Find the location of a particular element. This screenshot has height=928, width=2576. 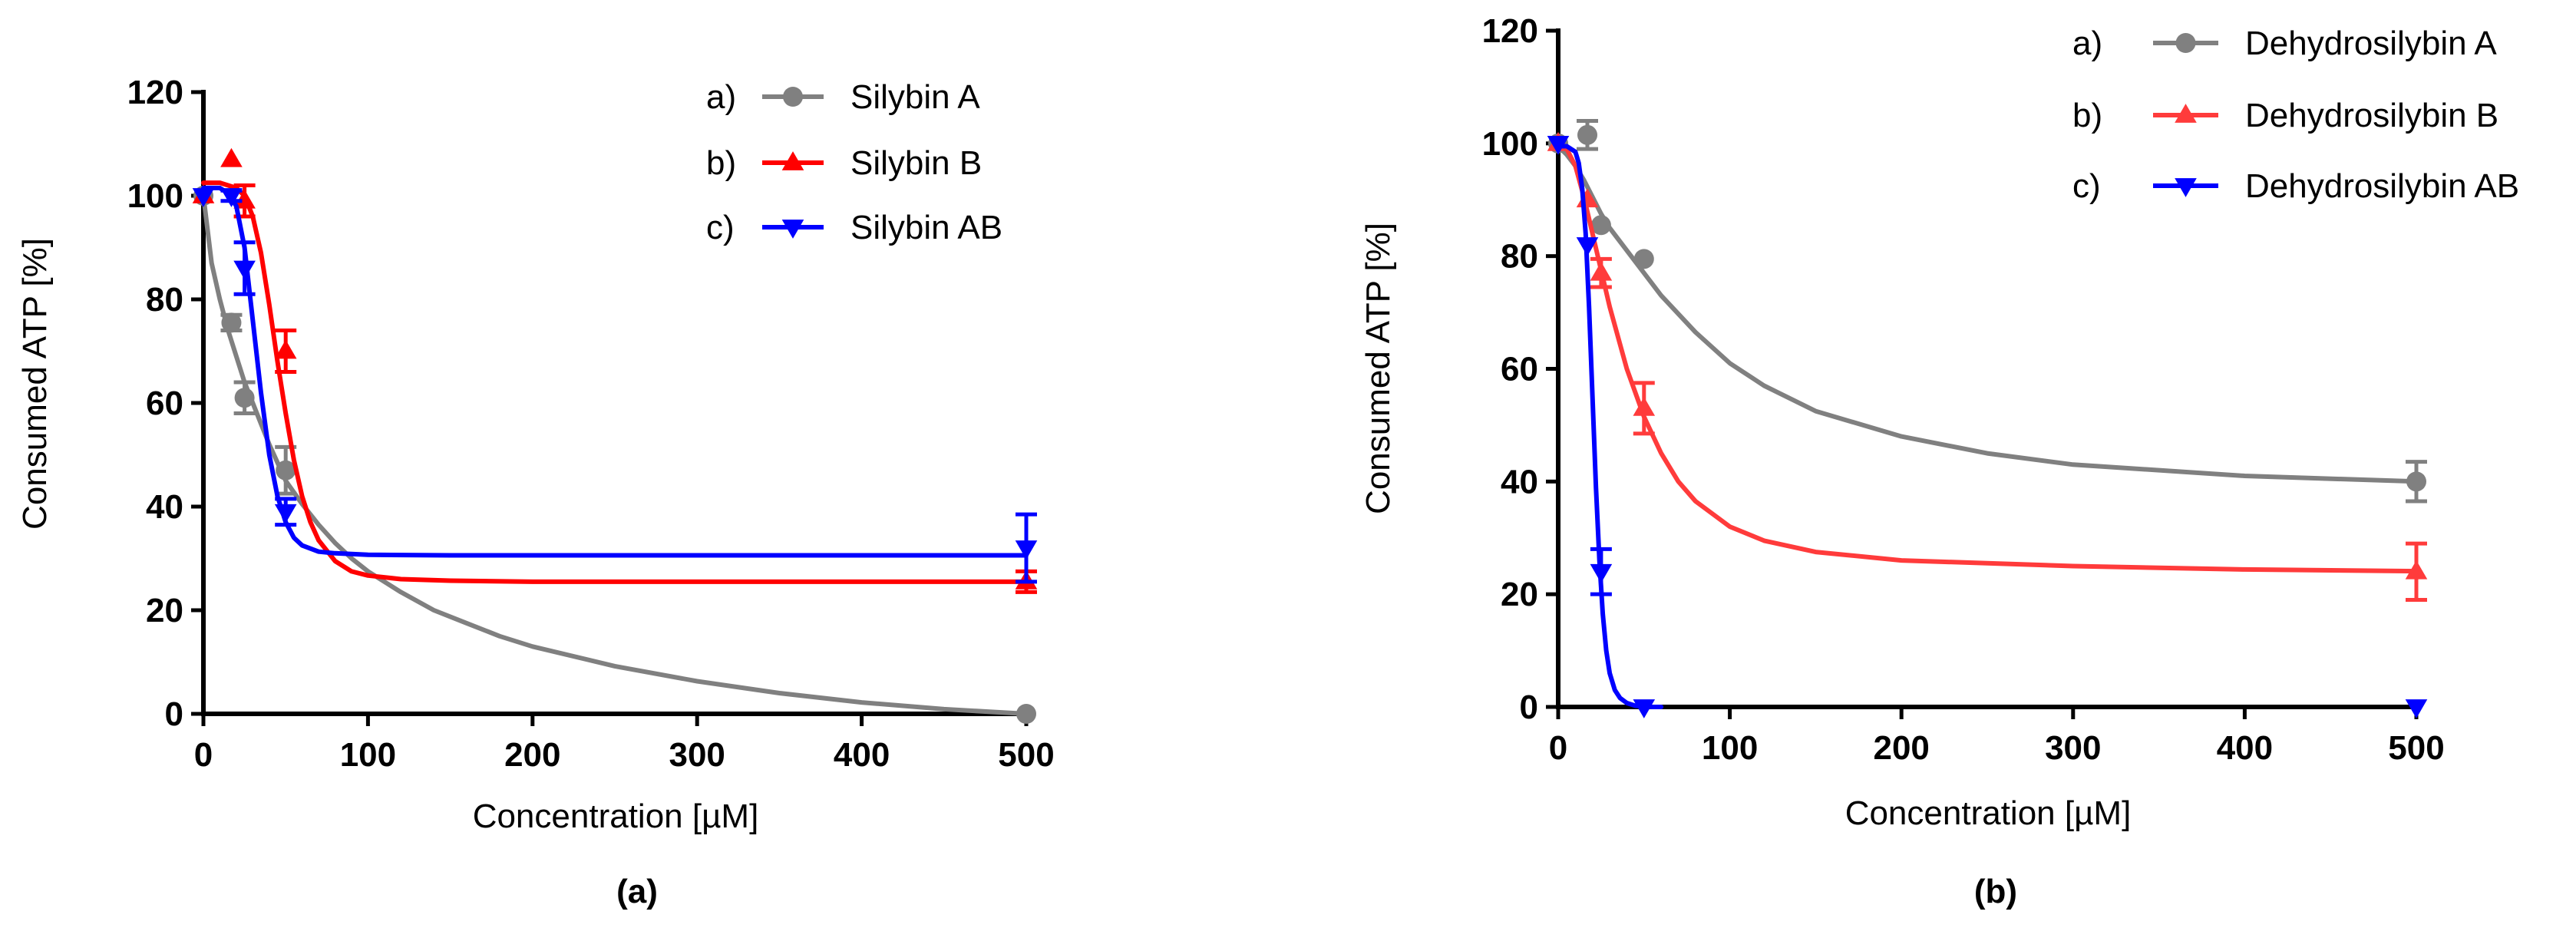

panel-a-legend-marker-silybin-ab is located at coordinates (792, 229).